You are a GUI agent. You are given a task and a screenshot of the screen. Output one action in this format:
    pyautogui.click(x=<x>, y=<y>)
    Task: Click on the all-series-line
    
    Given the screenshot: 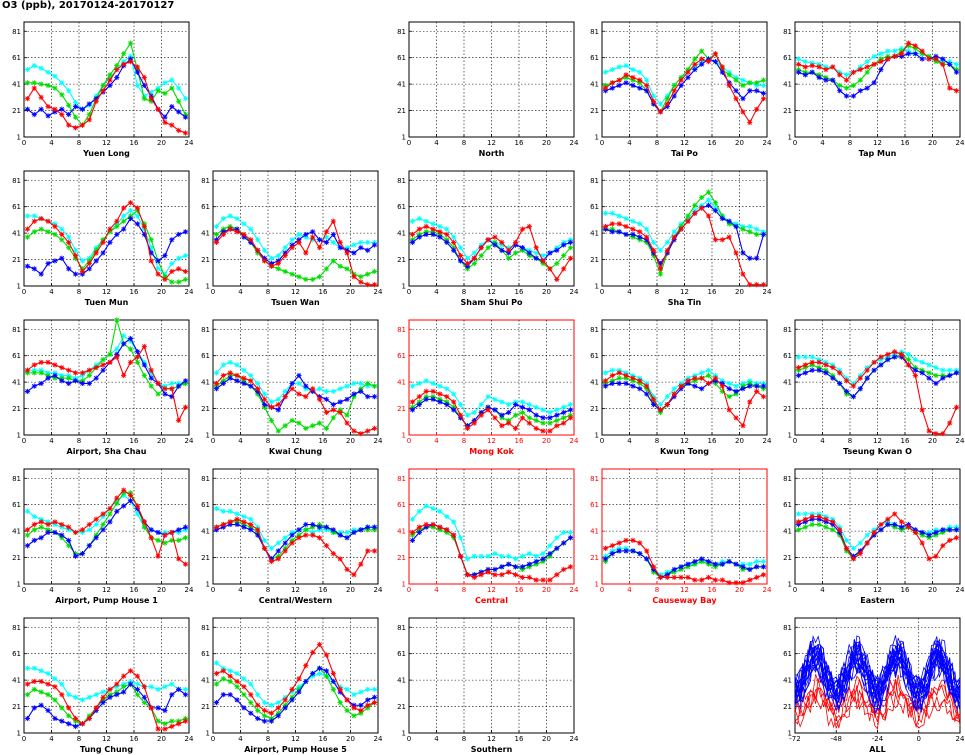 What is the action you would take?
    pyautogui.click(x=877, y=681)
    